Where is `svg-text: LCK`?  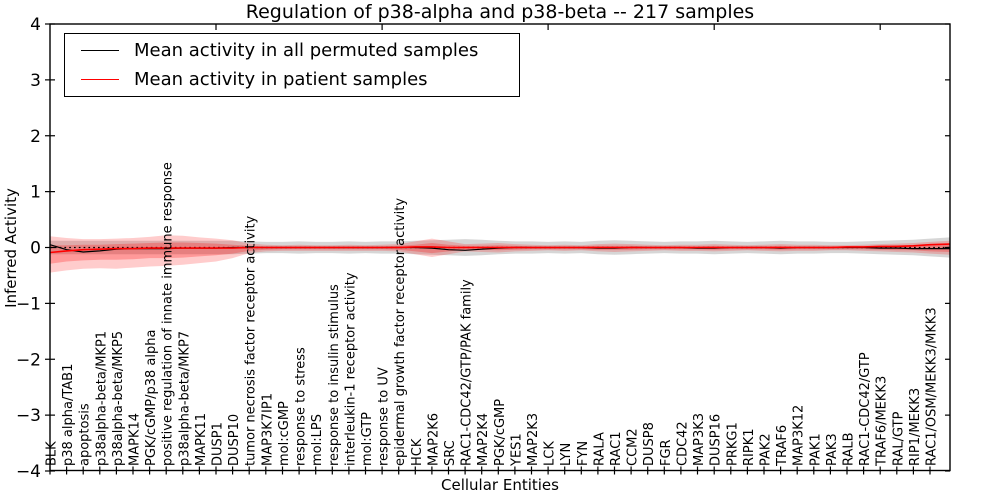 svg-text: LCK is located at coordinates (550, 453).